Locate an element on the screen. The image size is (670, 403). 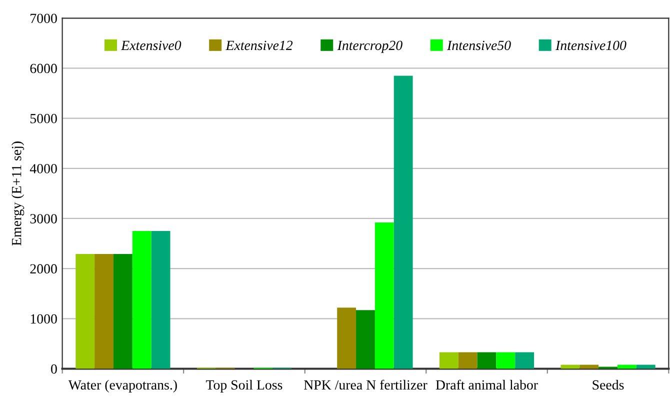
x-tick-label: Draft animal labor is located at coordinates (487, 385).